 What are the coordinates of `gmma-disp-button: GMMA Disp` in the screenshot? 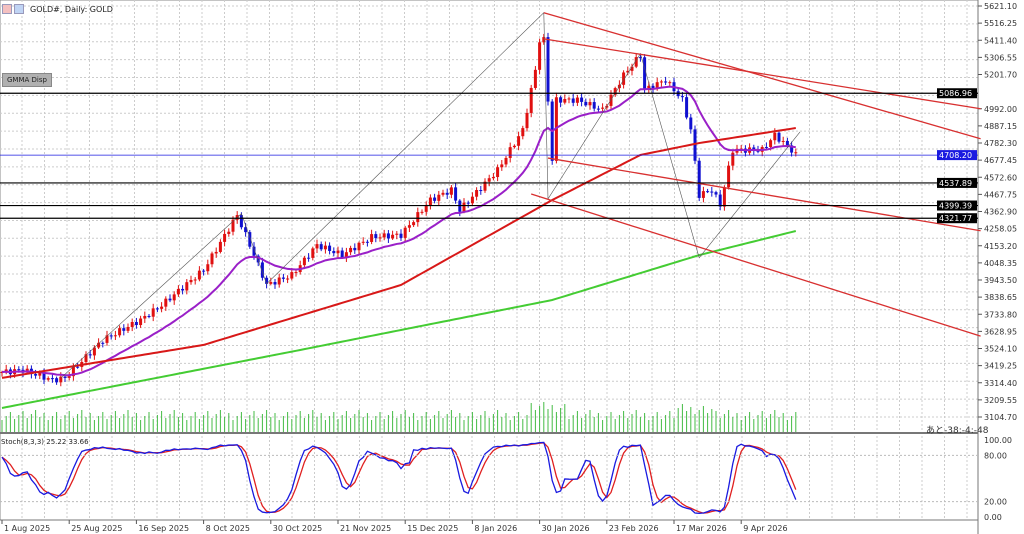 It's located at (27, 80).